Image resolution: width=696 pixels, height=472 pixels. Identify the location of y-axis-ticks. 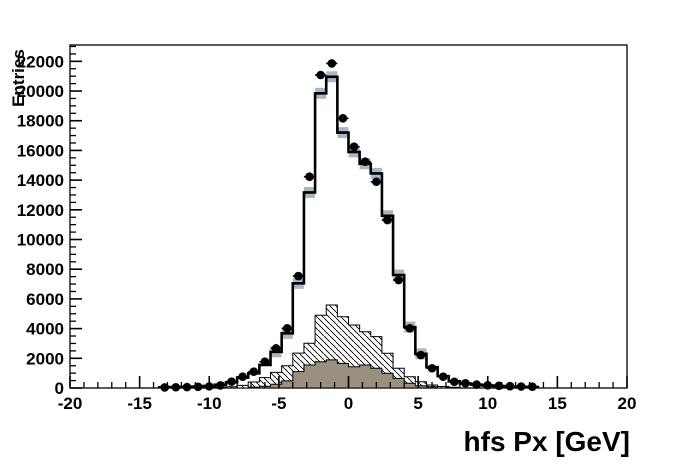
(76, 217).